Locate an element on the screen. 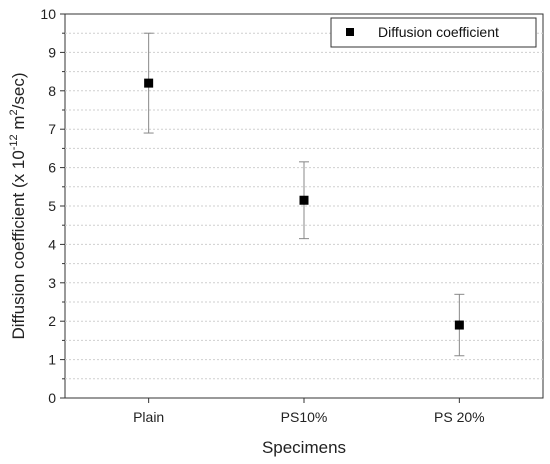  y-tick-label: 6 is located at coordinates (52, 168).